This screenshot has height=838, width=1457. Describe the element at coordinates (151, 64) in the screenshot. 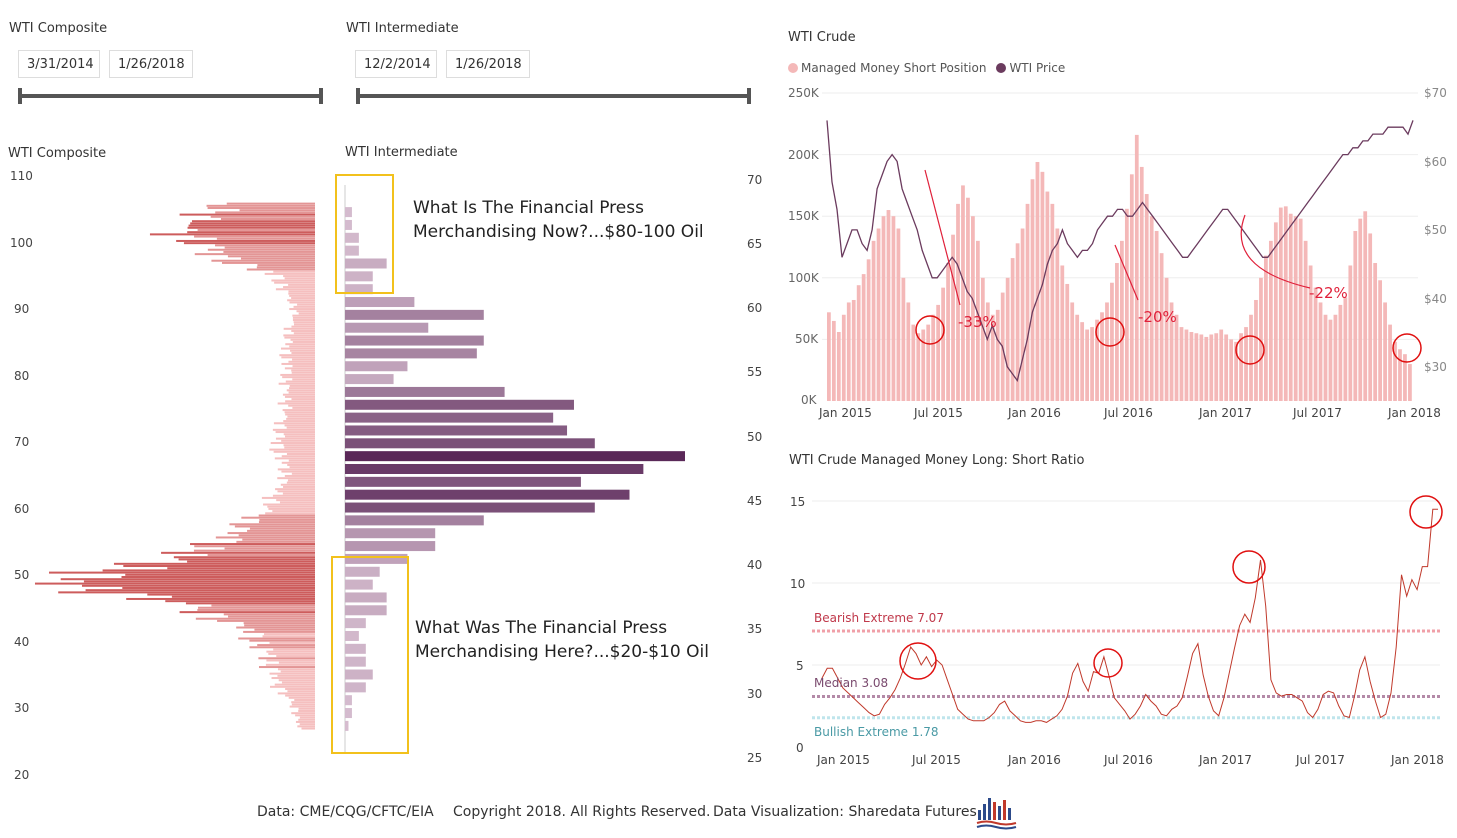

I see `composite-end-date-input: 1/26/2018` at that location.